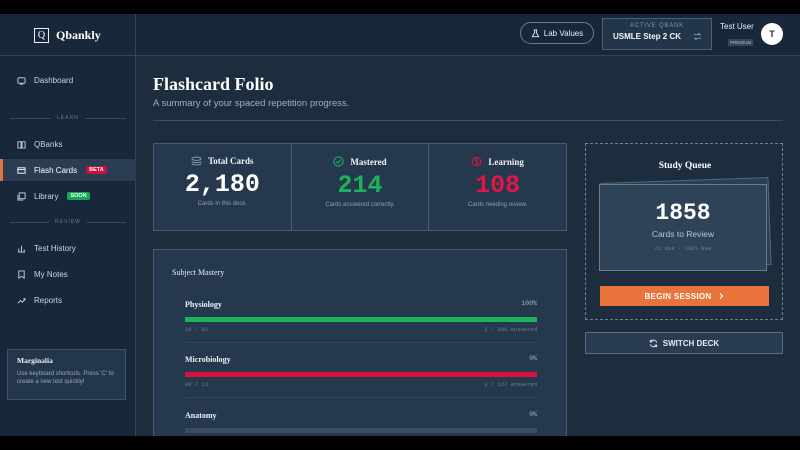 This screenshot has height=450, width=800. What do you see at coordinates (506, 161) in the screenshot?
I see `stat-label: Learning` at bounding box center [506, 161].